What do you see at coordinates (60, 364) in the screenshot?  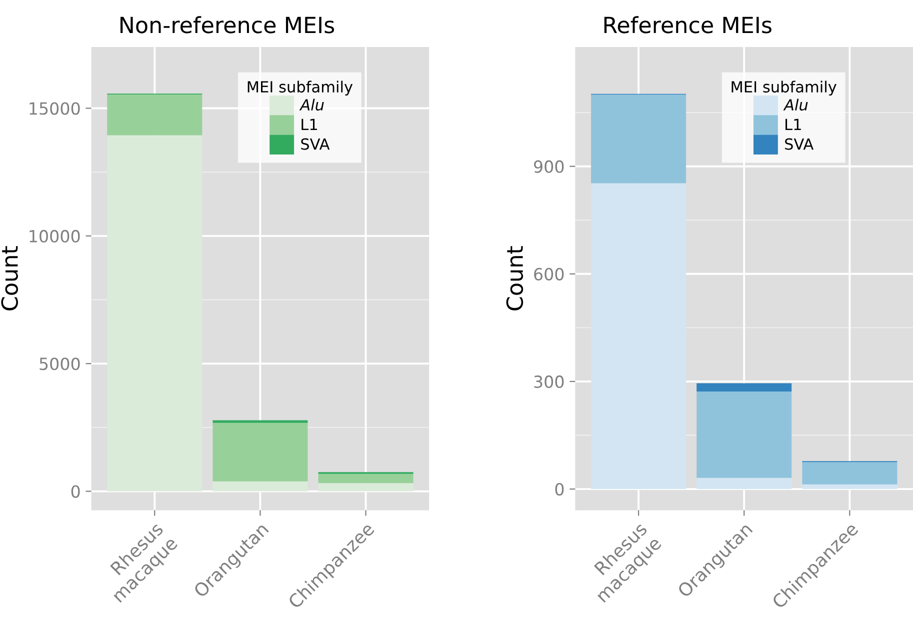 I see `y-tick-label: 5000` at bounding box center [60, 364].